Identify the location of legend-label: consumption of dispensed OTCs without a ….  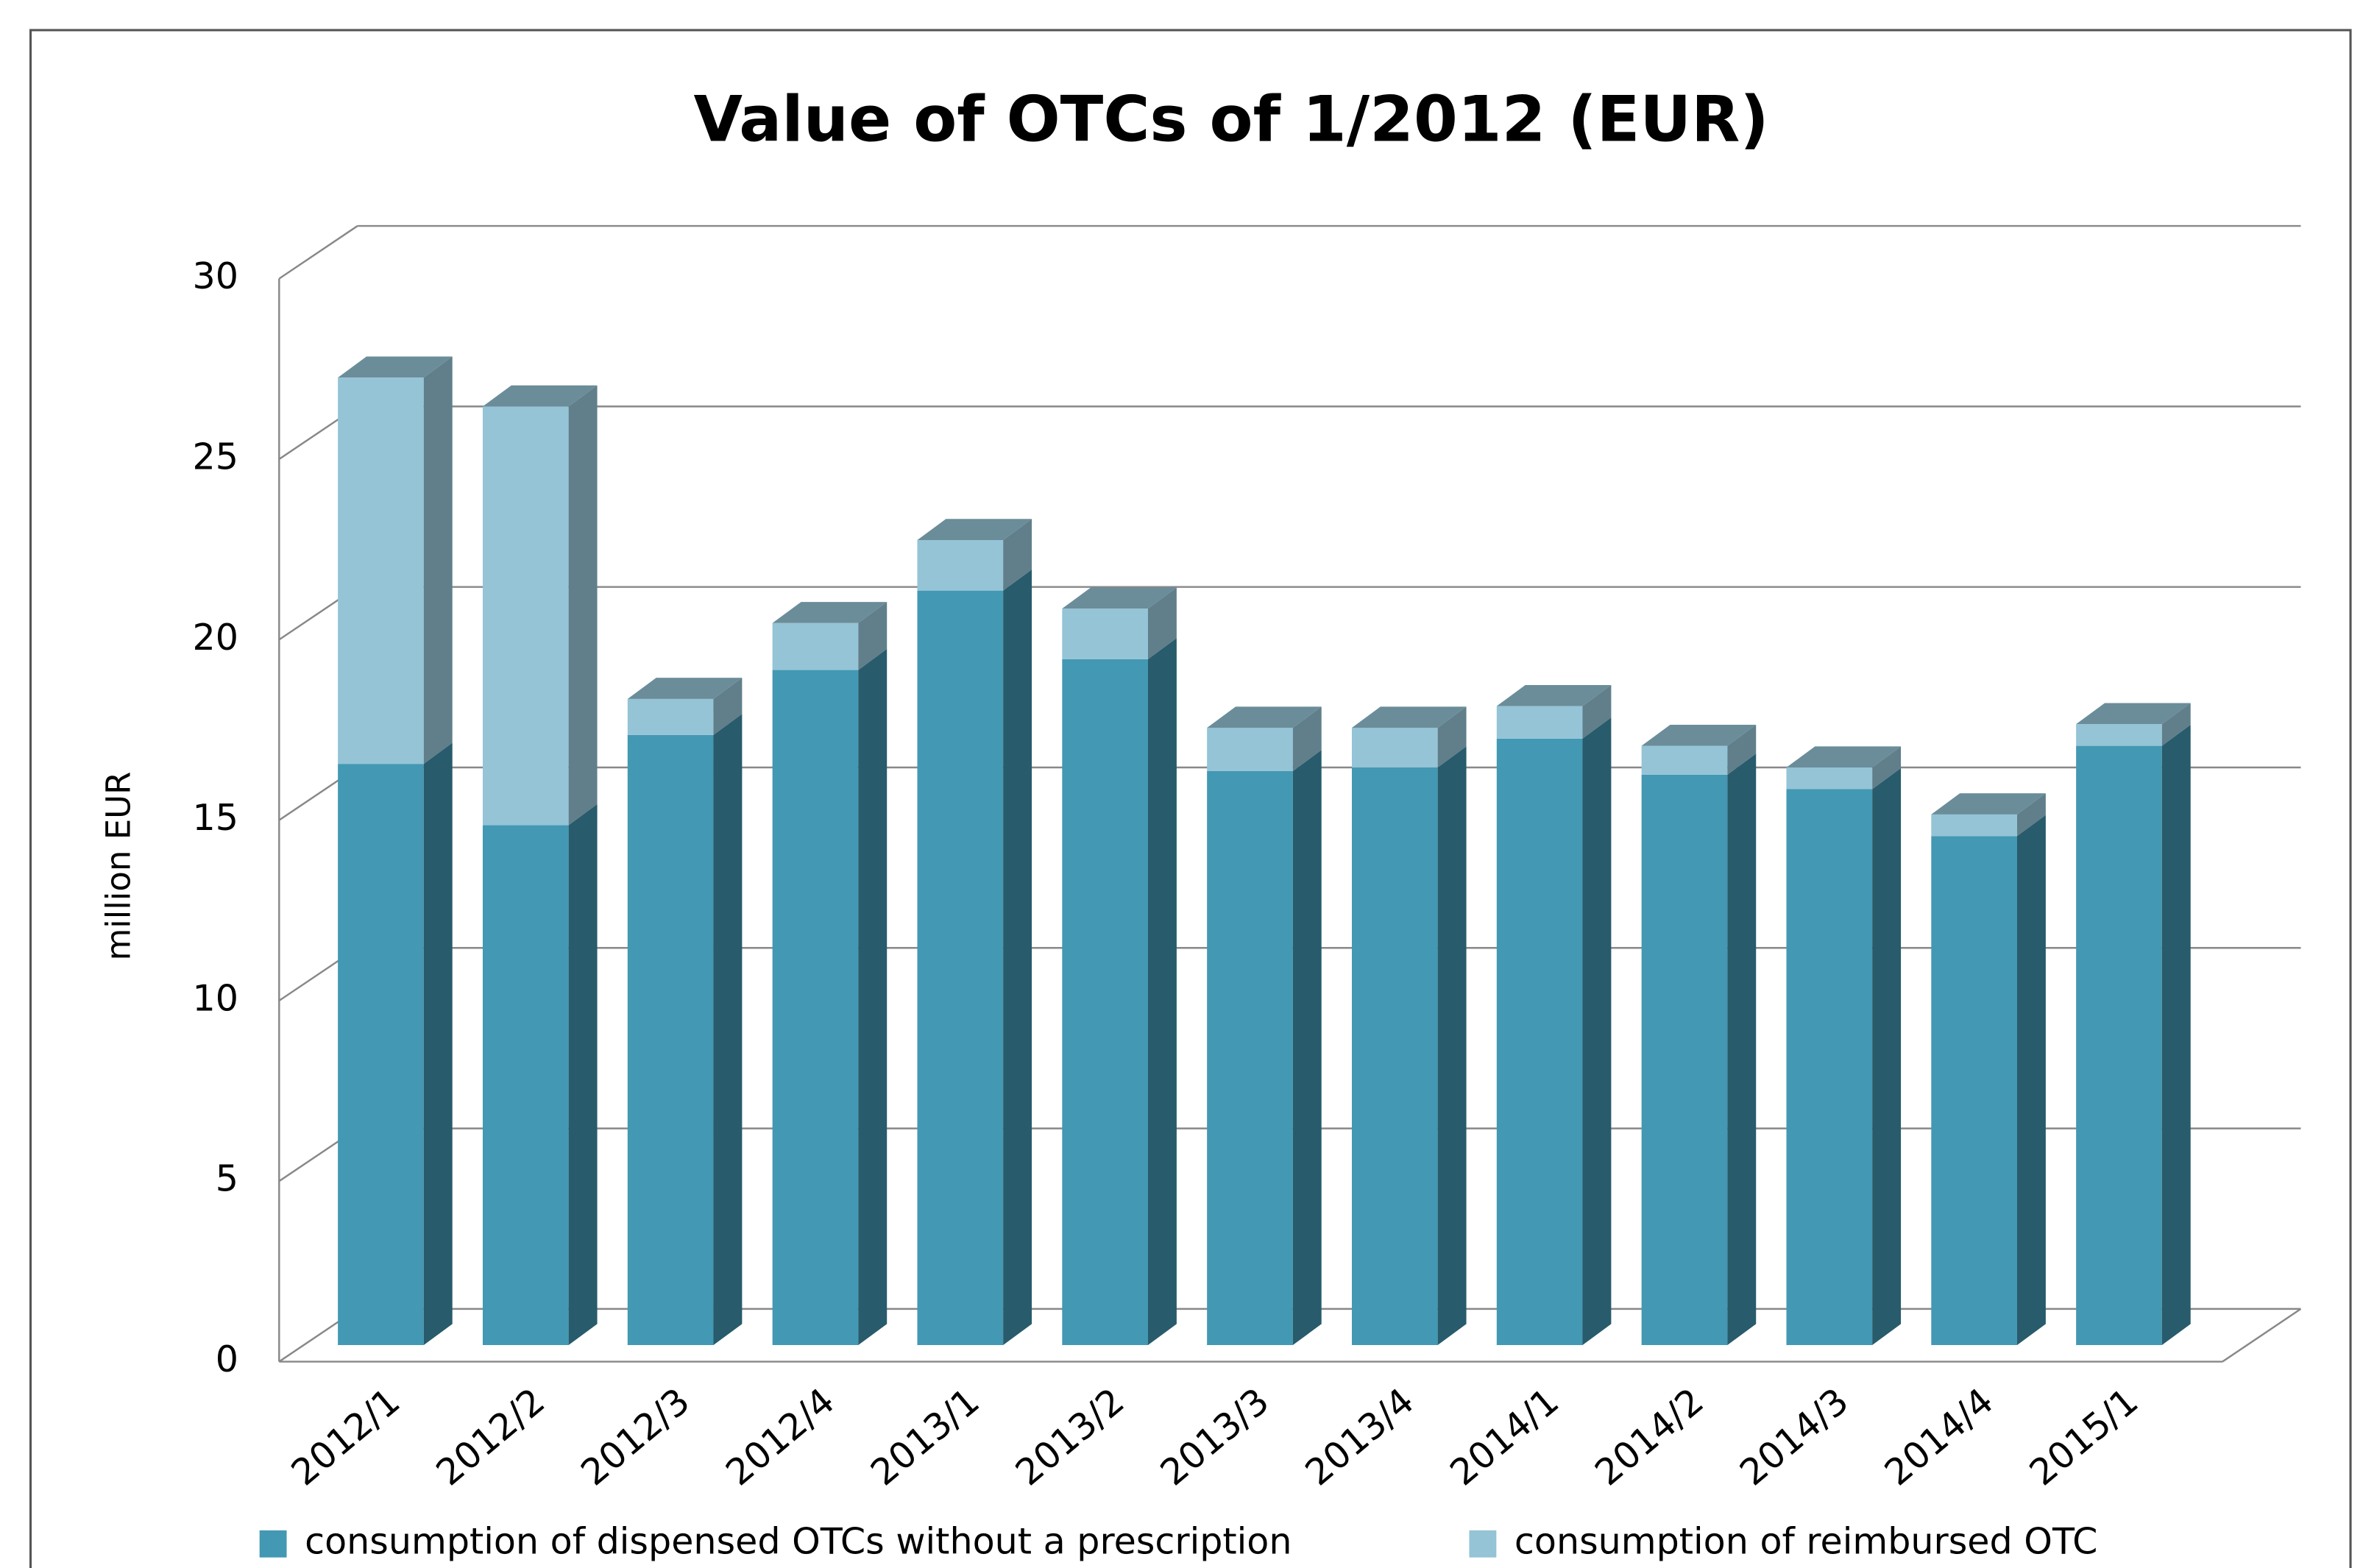
(799, 1541).